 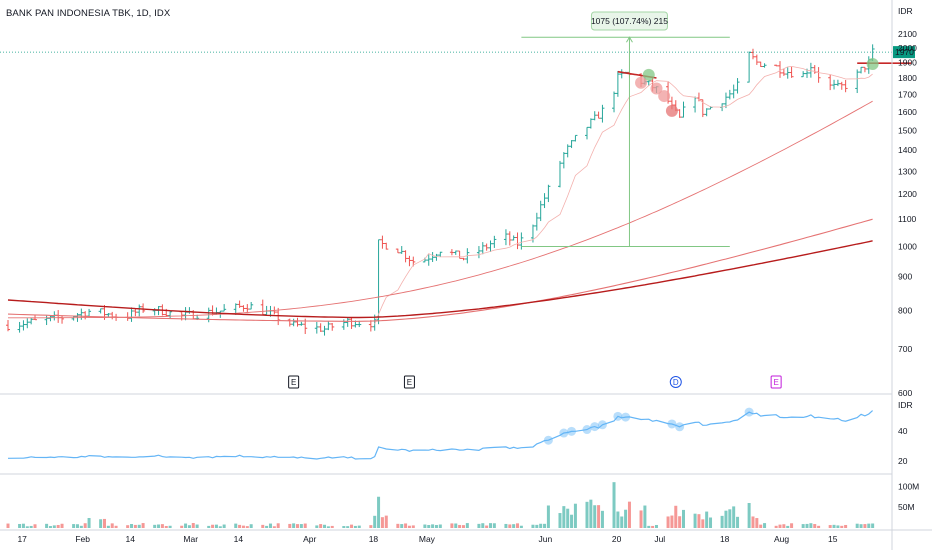 What do you see at coordinates (374, 539) in the screenshot?
I see `x-tick-label: 18` at bounding box center [374, 539].